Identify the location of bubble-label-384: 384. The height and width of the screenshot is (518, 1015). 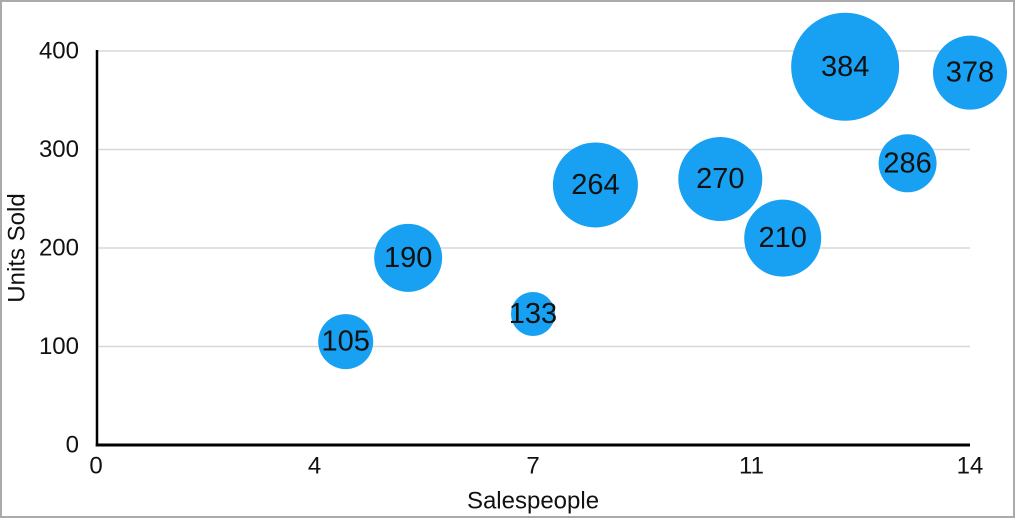
(845, 67).